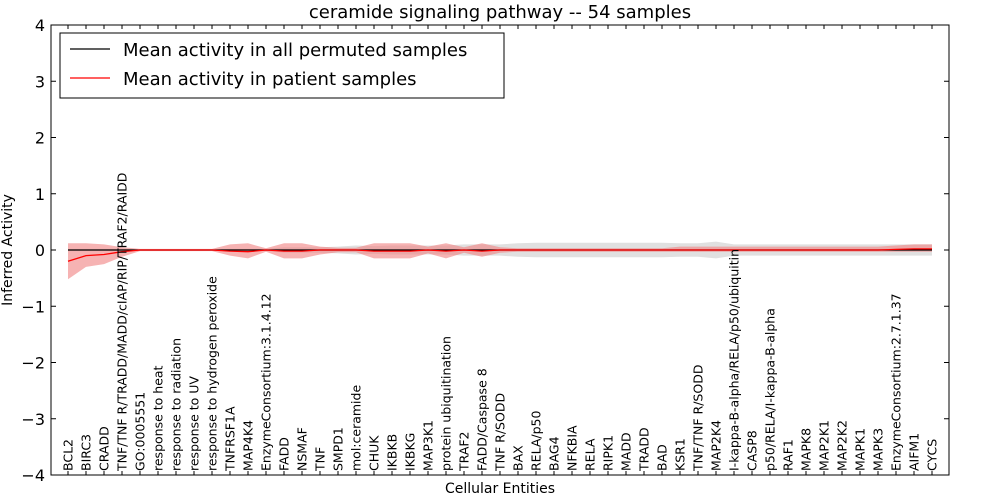 Image resolution: width=1000 pixels, height=500 pixels. I want to click on x-tick-label: MAPK1, so click(860, 449).